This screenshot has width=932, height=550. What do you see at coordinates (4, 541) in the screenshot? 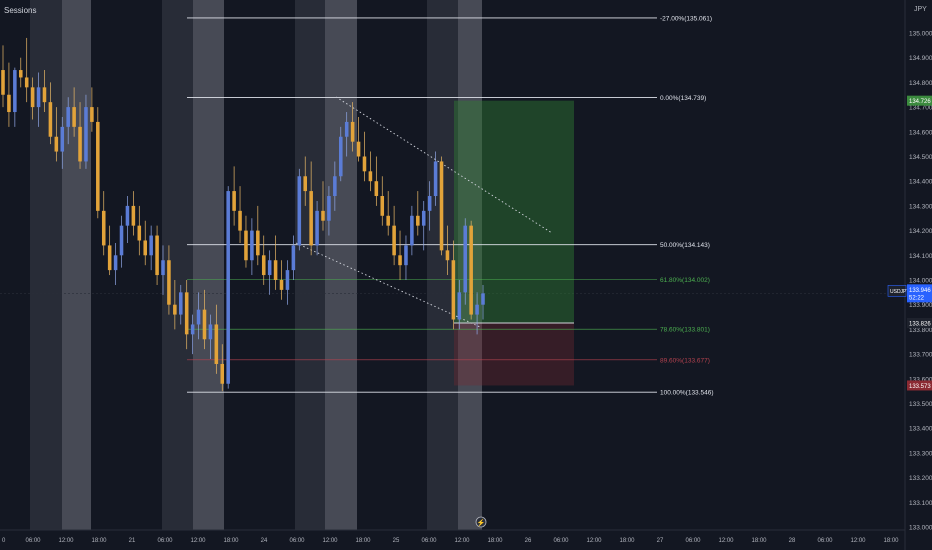
I see `time-axis-label: 0` at bounding box center [4, 541].